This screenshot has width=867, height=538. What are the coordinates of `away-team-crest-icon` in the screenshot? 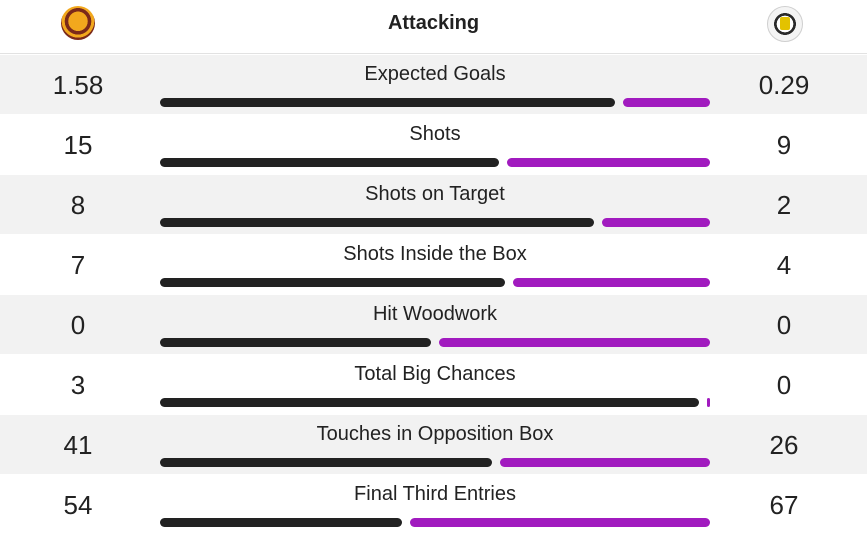 It's located at (785, 24).